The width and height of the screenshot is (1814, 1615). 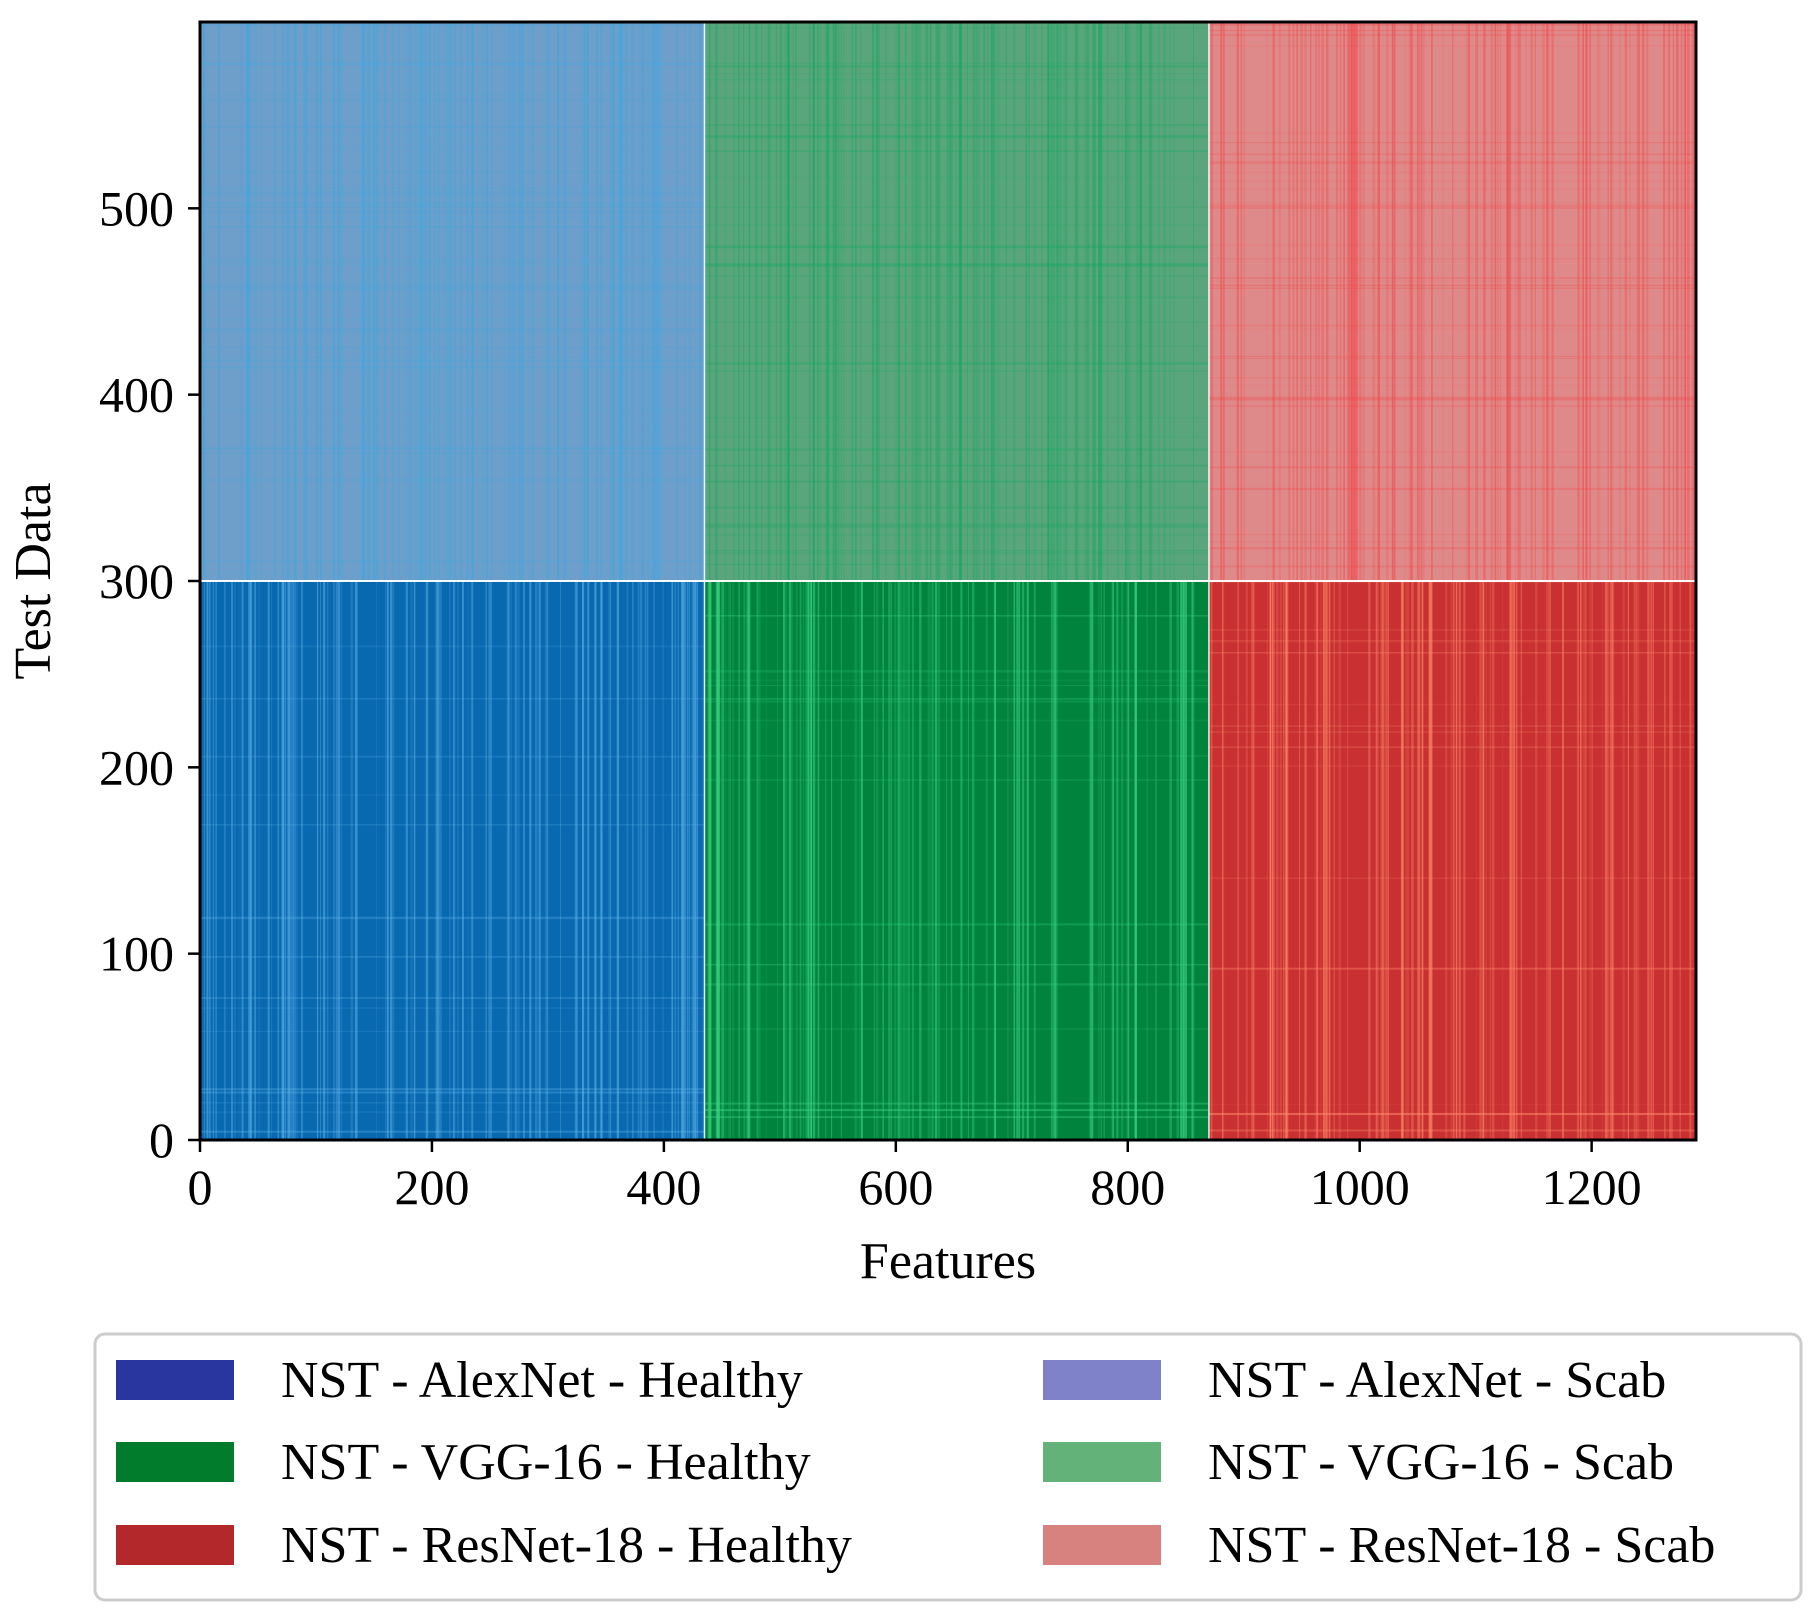 What do you see at coordinates (1102, 1380) in the screenshot?
I see `legend-swatch` at bounding box center [1102, 1380].